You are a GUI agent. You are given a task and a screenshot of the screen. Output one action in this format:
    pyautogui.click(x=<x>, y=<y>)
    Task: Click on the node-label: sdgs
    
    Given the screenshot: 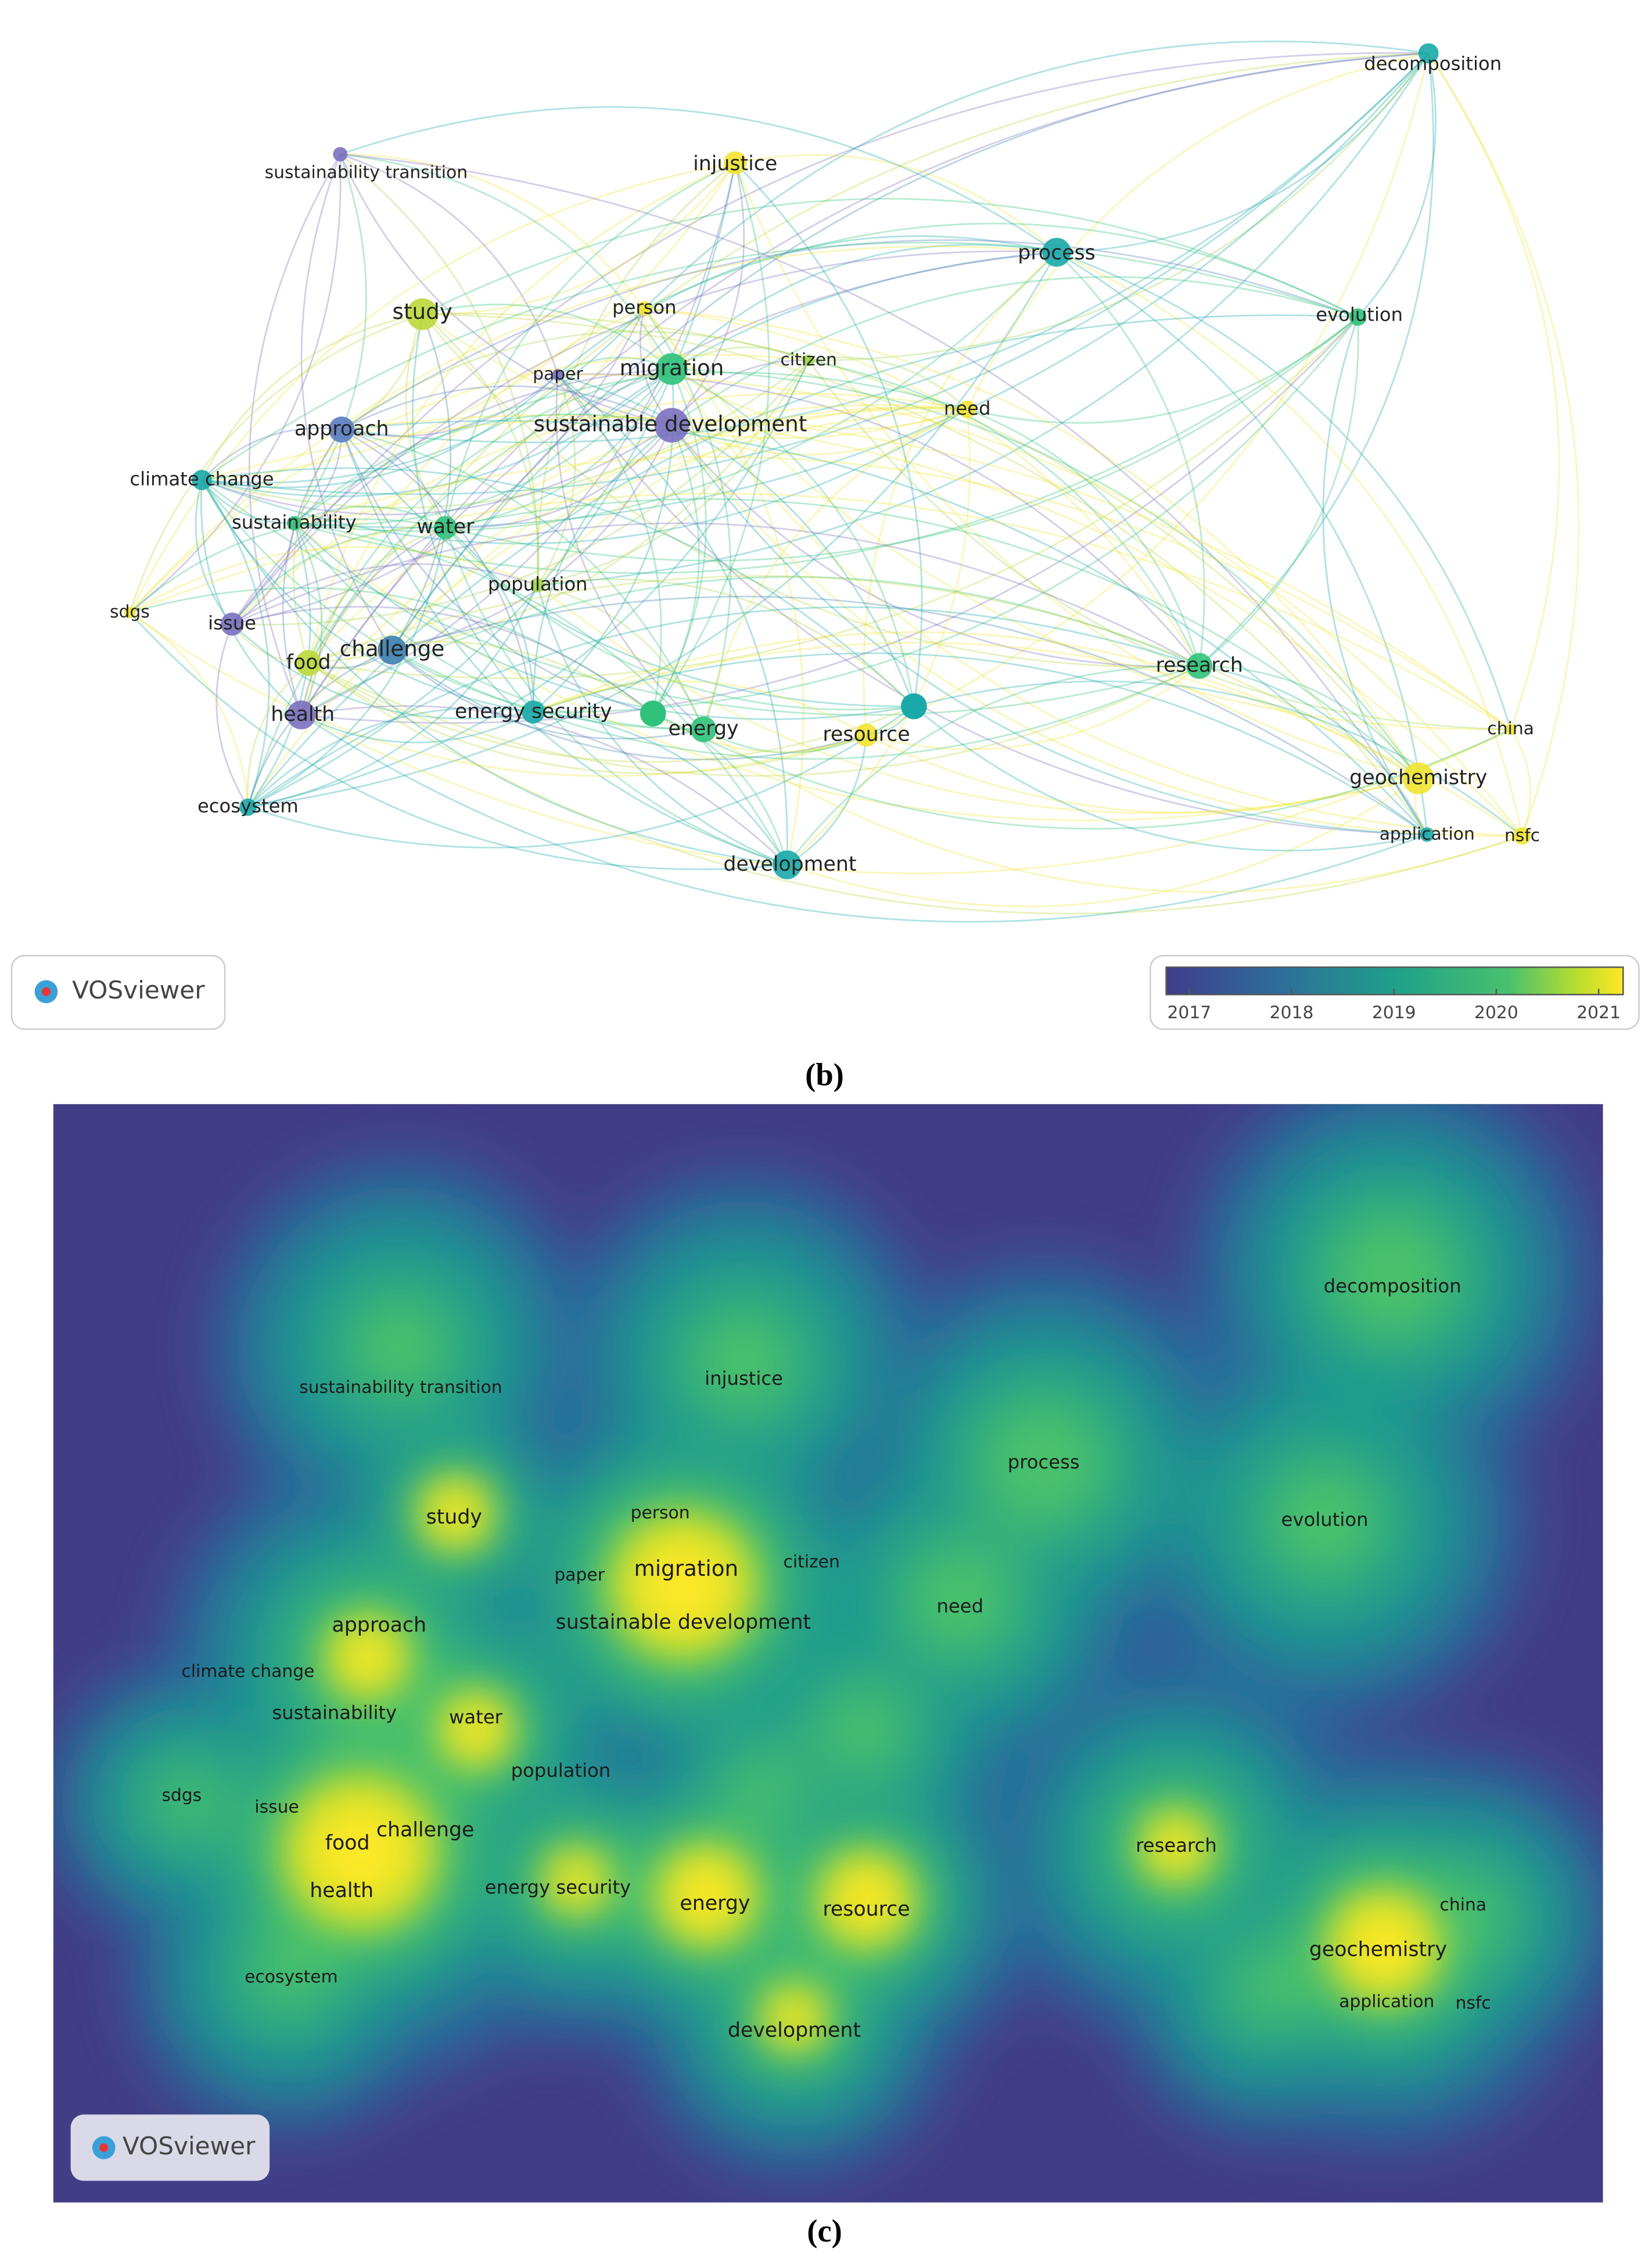 What is the action you would take?
    pyautogui.click(x=130, y=612)
    